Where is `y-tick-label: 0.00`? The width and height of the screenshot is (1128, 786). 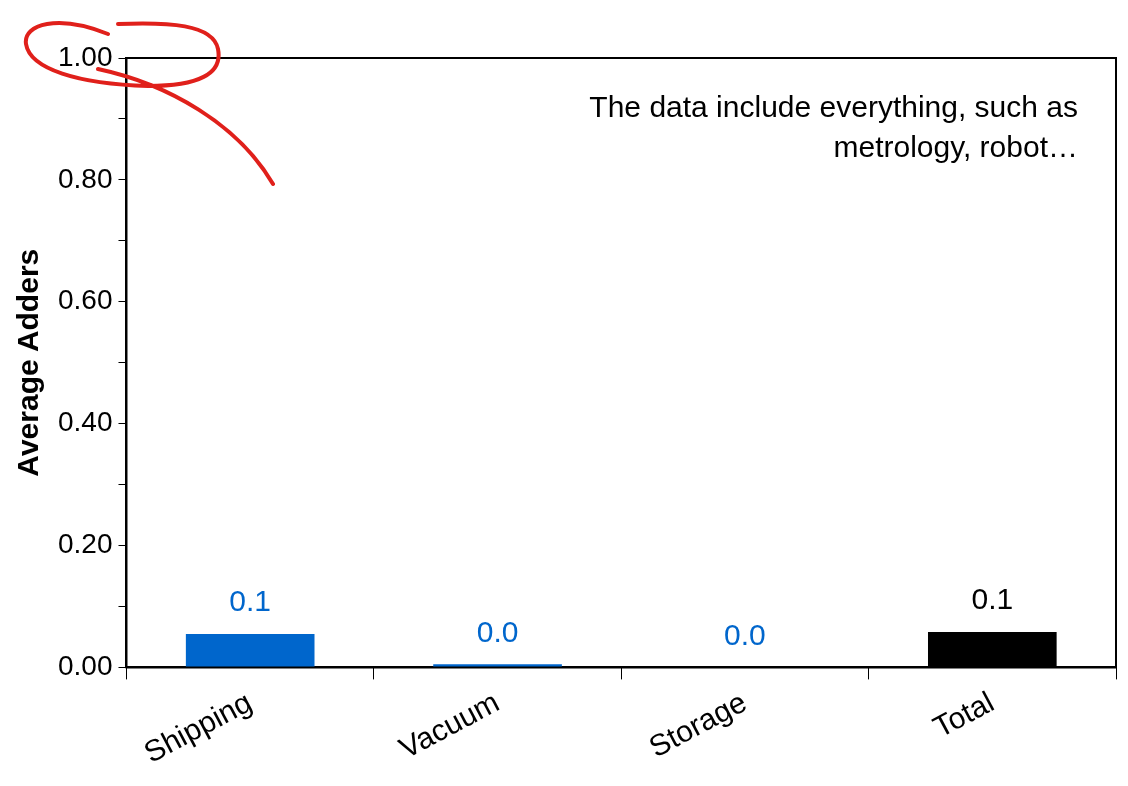 y-tick-label: 0.00 is located at coordinates (85, 666).